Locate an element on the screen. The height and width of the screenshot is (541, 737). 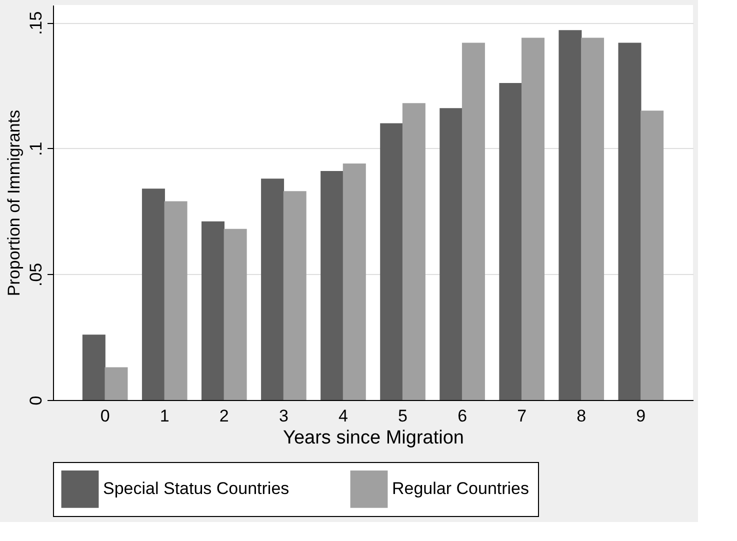
y-tick-label: 0 is located at coordinates (36, 401).